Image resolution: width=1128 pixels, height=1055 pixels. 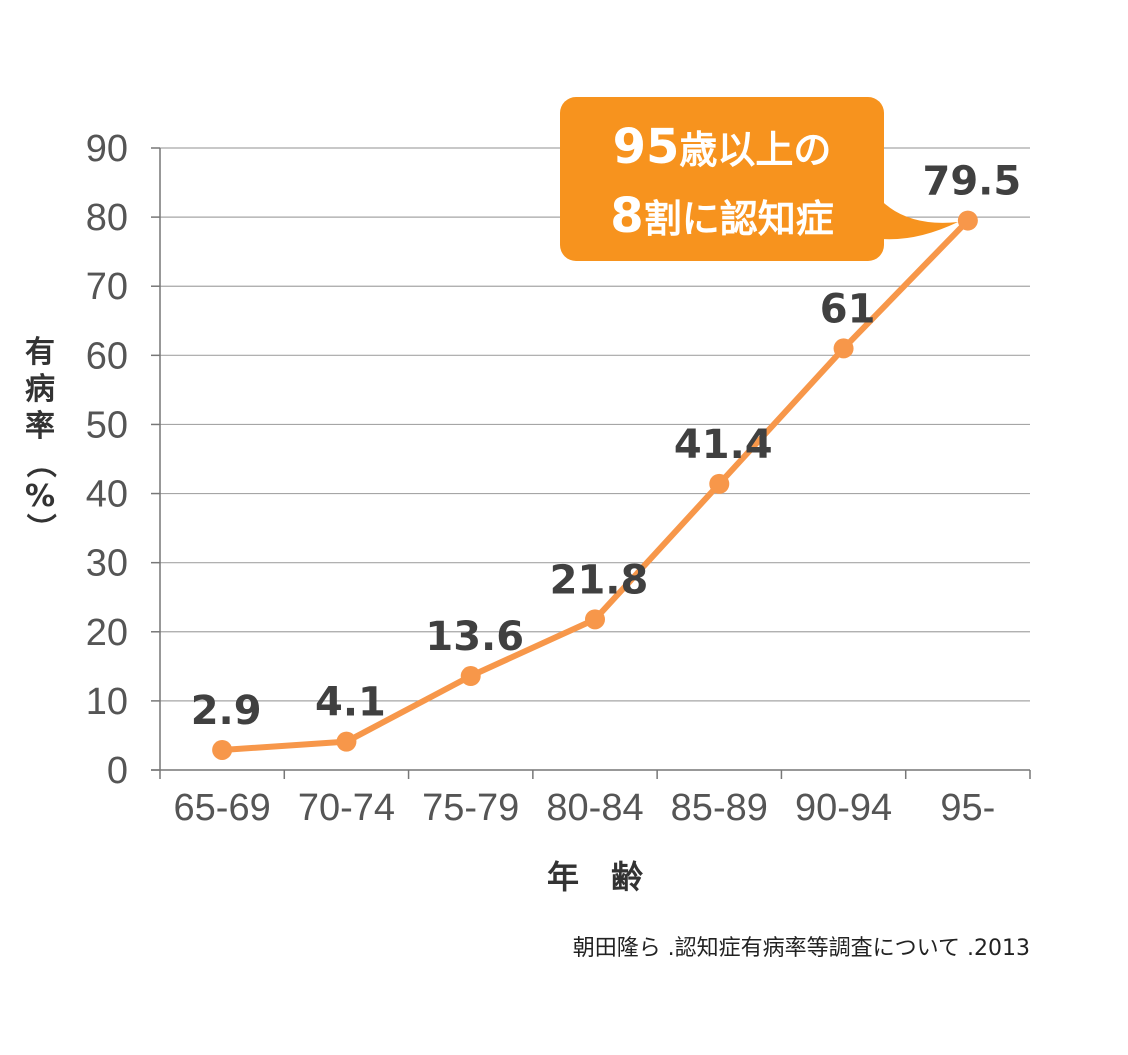 What do you see at coordinates (599, 580) in the screenshot?
I see `data-label: 21.8` at bounding box center [599, 580].